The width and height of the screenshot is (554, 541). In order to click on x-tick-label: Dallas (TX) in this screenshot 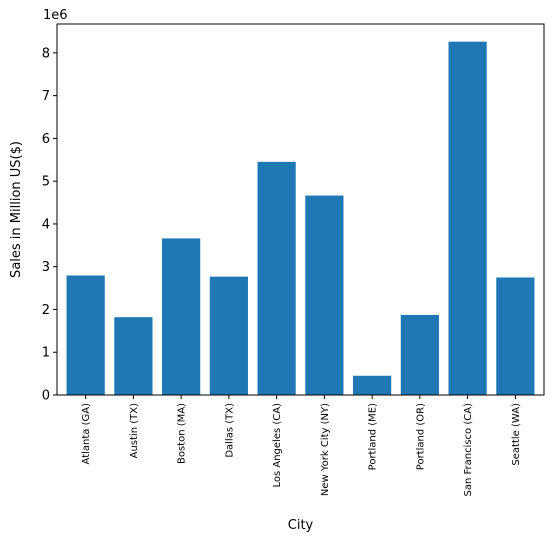, I will do `click(229, 430)`.